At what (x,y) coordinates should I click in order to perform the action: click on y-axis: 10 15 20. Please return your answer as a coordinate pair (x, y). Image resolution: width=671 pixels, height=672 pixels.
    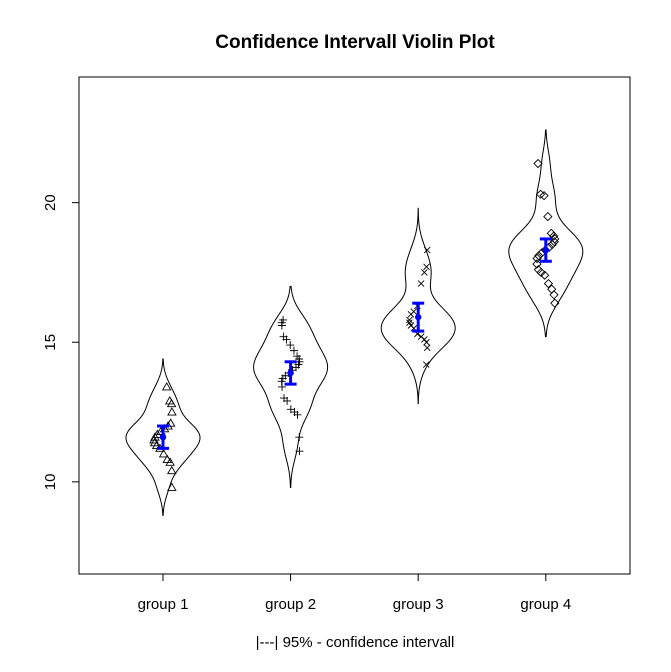
    Looking at the image, I should click on (61, 342).